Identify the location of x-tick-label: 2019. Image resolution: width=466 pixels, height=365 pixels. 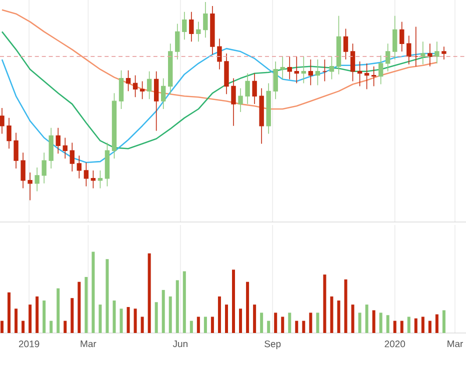
(29, 344).